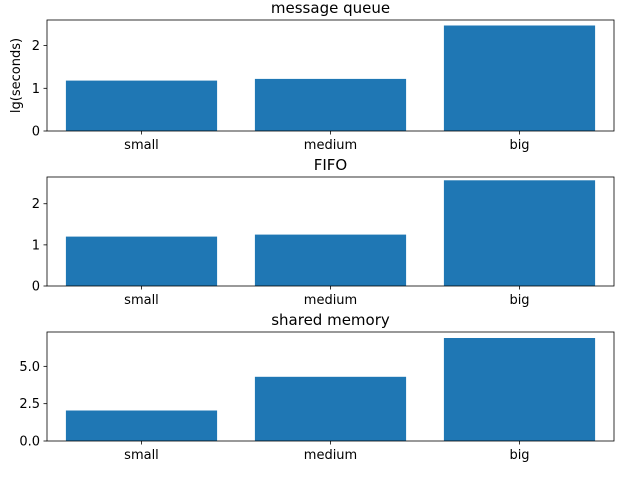  What do you see at coordinates (330, 8) in the screenshot?
I see `chart-title: message queue` at bounding box center [330, 8].